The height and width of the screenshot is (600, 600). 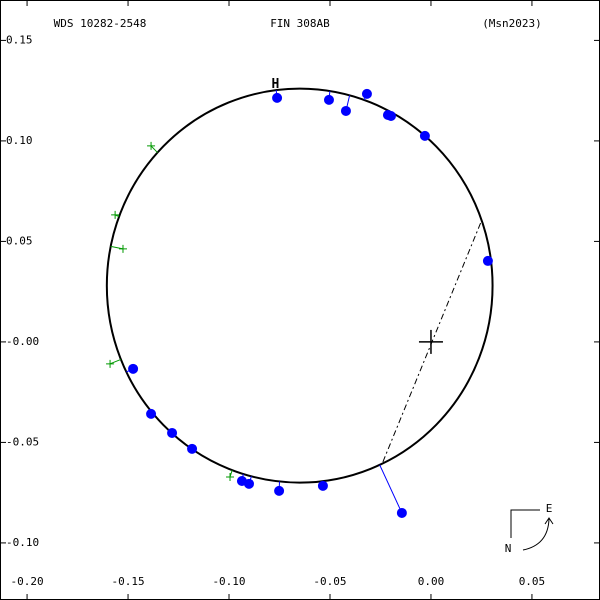 What do you see at coordinates (100, 23) in the screenshot?
I see `chart-subtitle: WDS 10282-2548` at bounding box center [100, 23].